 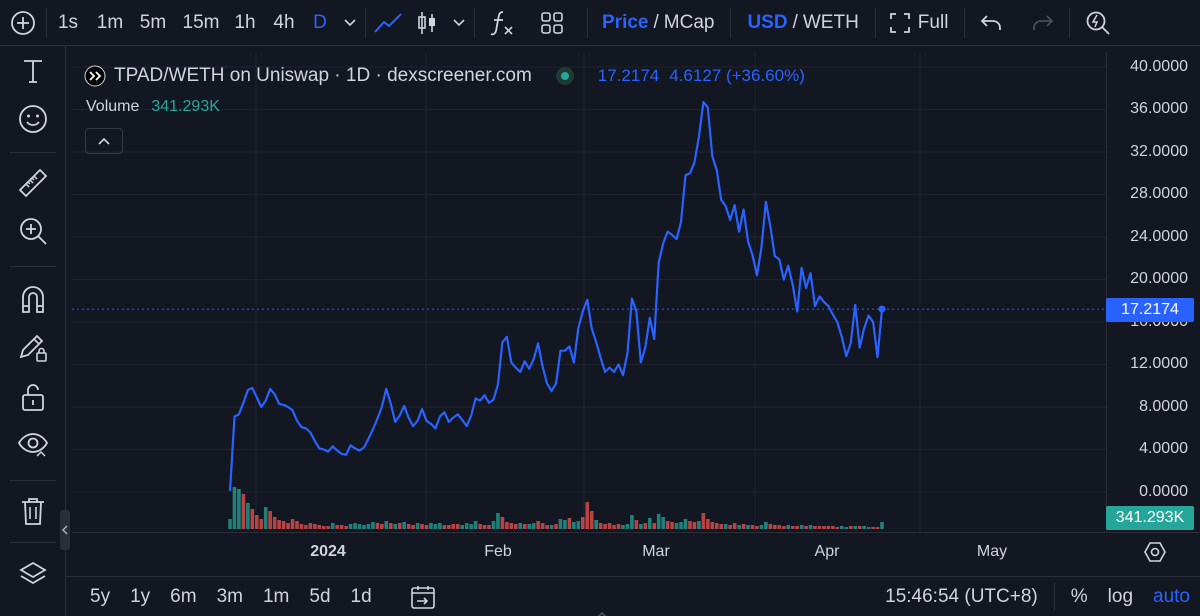 What do you see at coordinates (245, 22) in the screenshot?
I see `interval-1h: 1h` at bounding box center [245, 22].